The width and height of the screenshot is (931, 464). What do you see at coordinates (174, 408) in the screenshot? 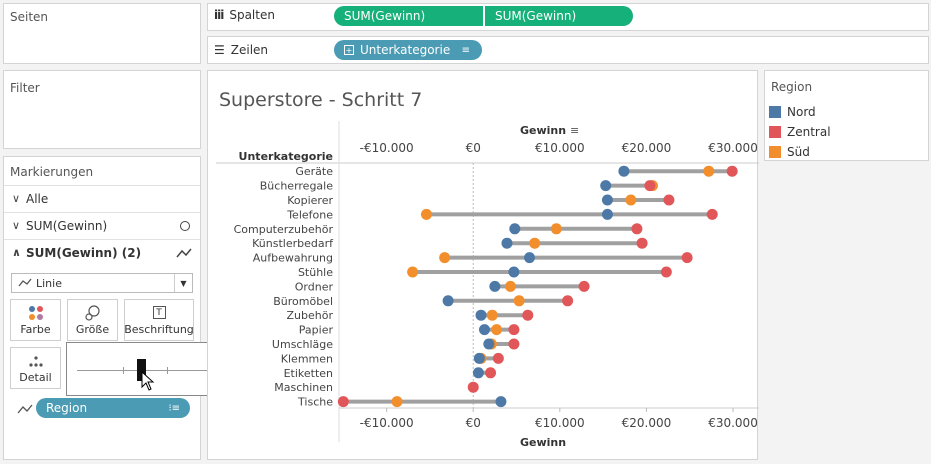
I see `sort-icon: ⁝≡` at bounding box center [174, 408].